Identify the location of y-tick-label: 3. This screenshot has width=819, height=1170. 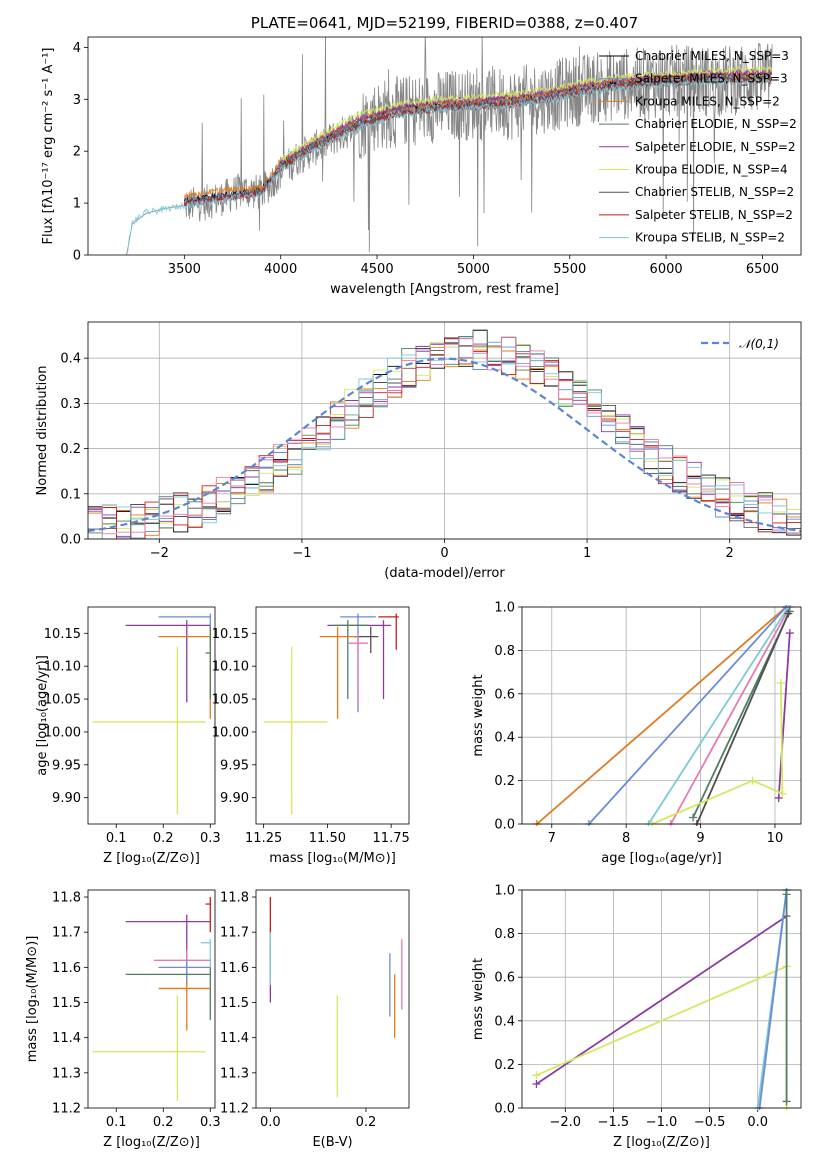
(77, 100).